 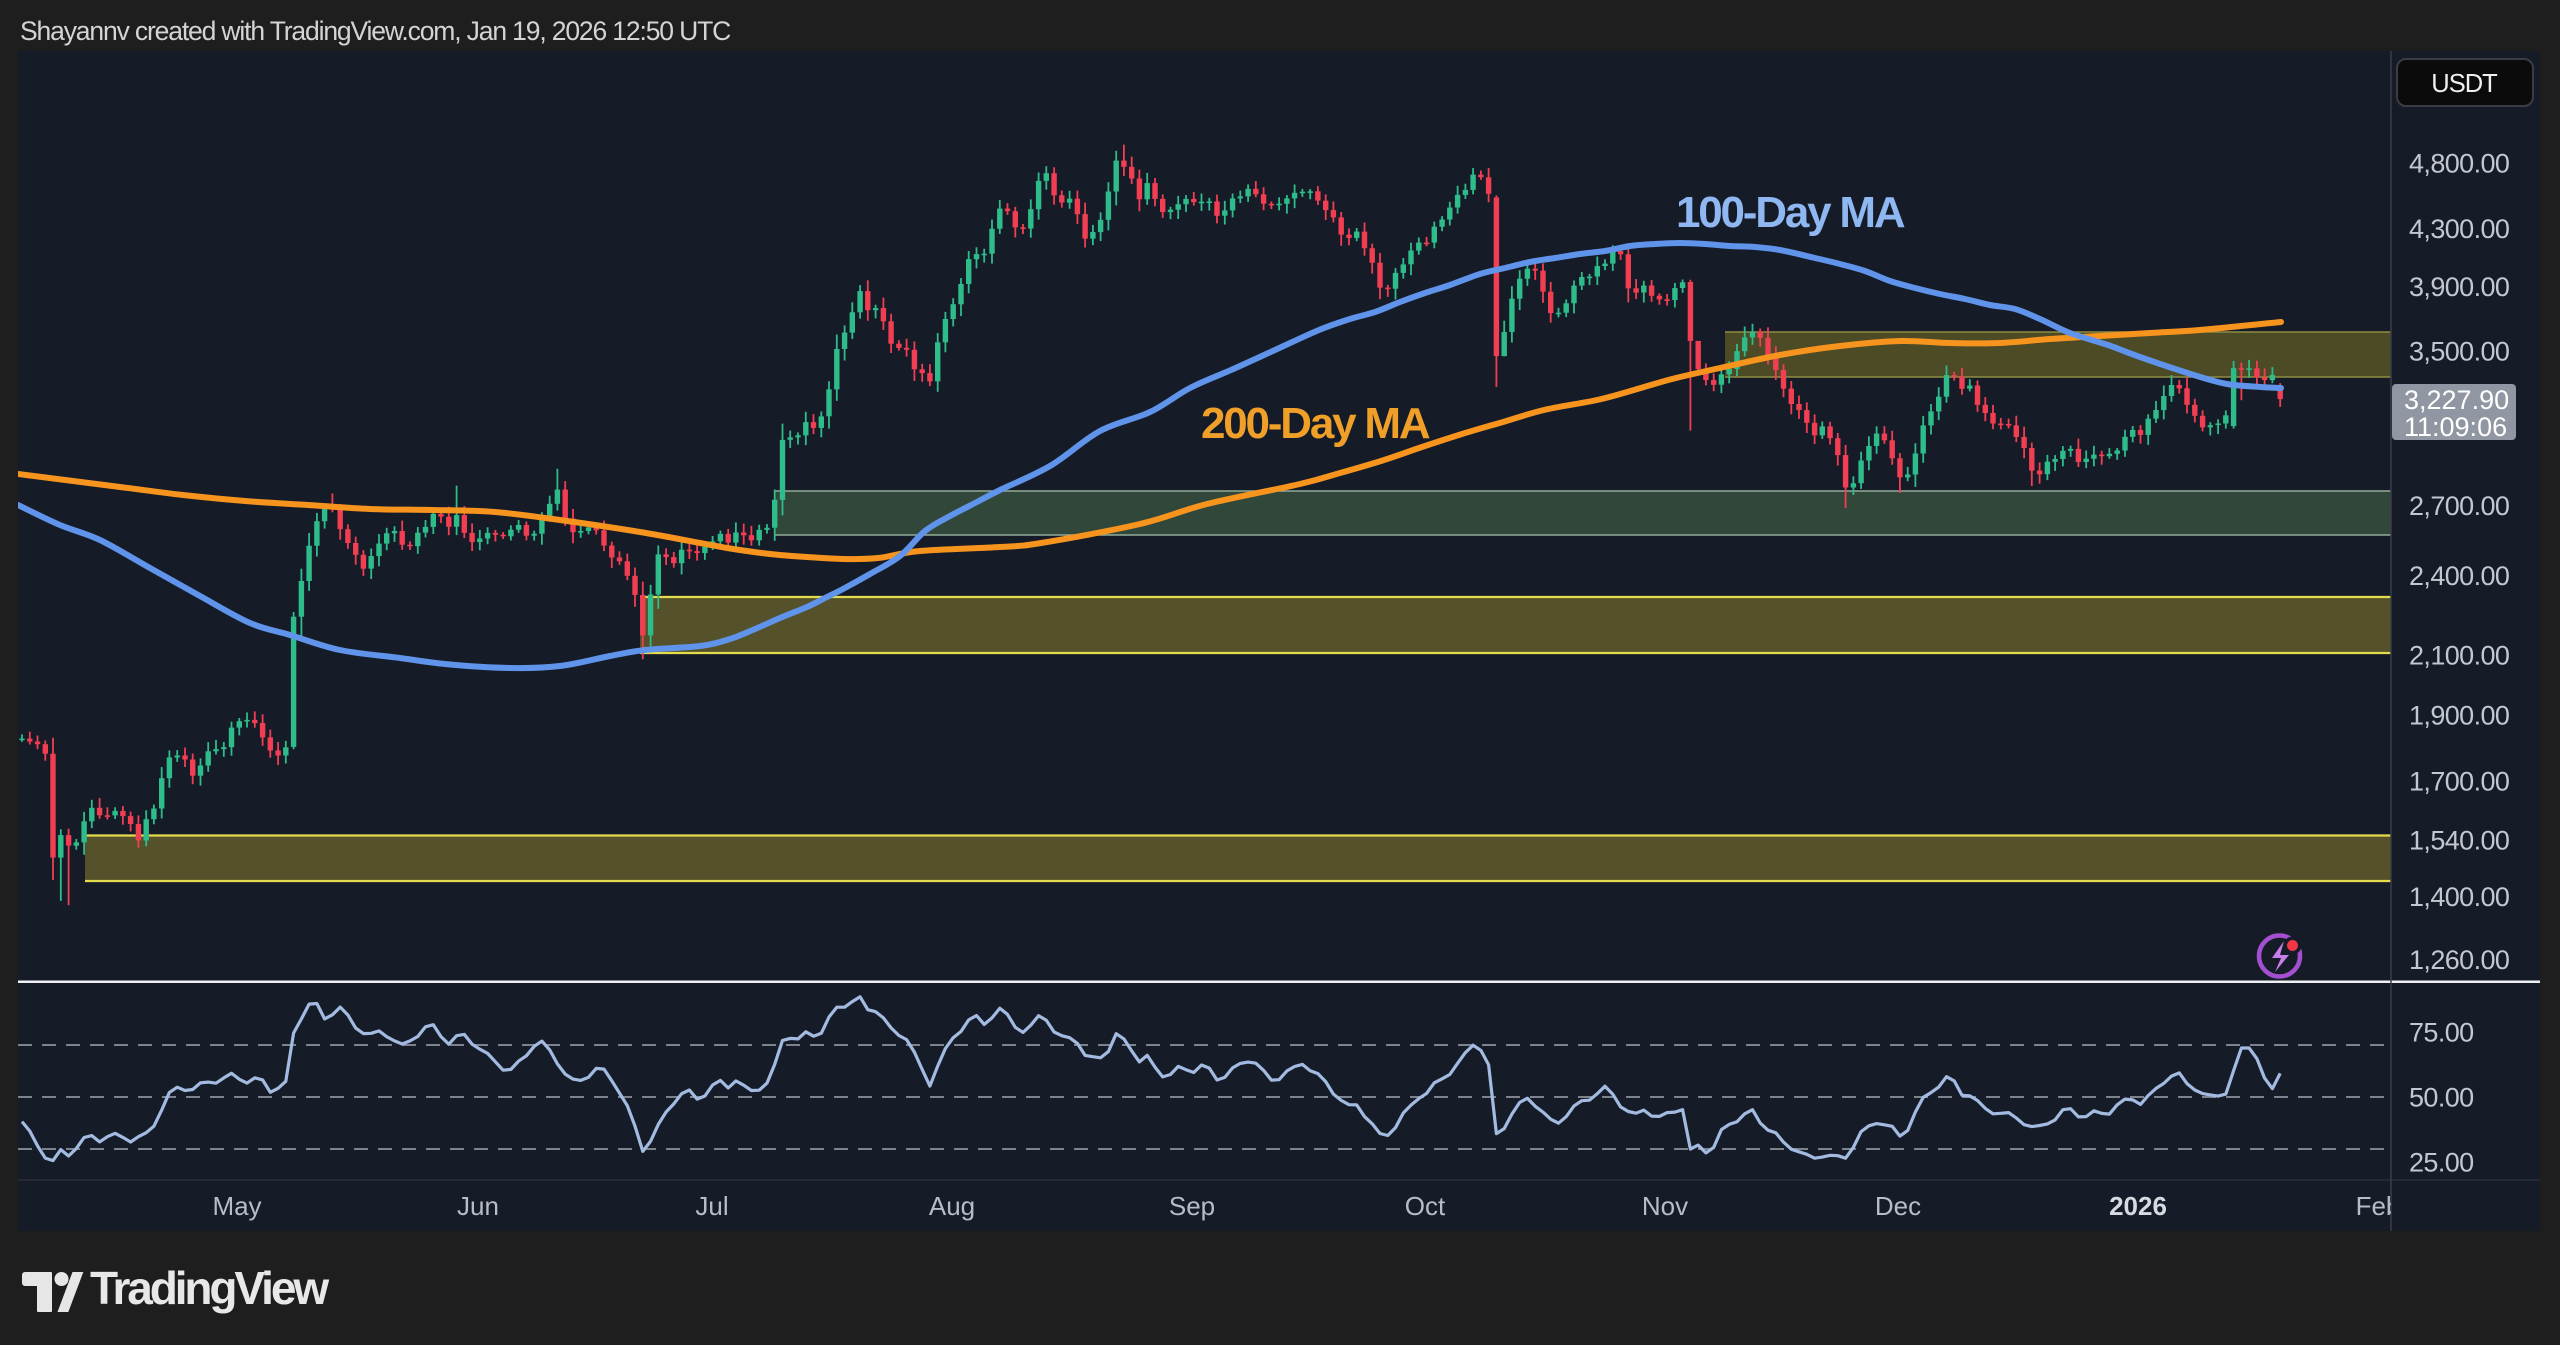 I want to click on svg-text: USDT, so click(x=2464, y=84).